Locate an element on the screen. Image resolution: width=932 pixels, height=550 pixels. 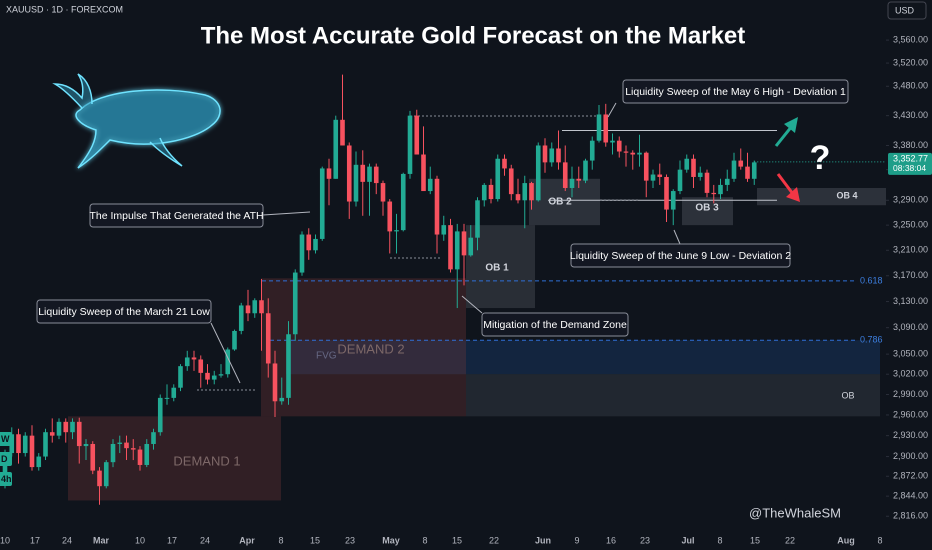
currency: USD is located at coordinates (905, 10).